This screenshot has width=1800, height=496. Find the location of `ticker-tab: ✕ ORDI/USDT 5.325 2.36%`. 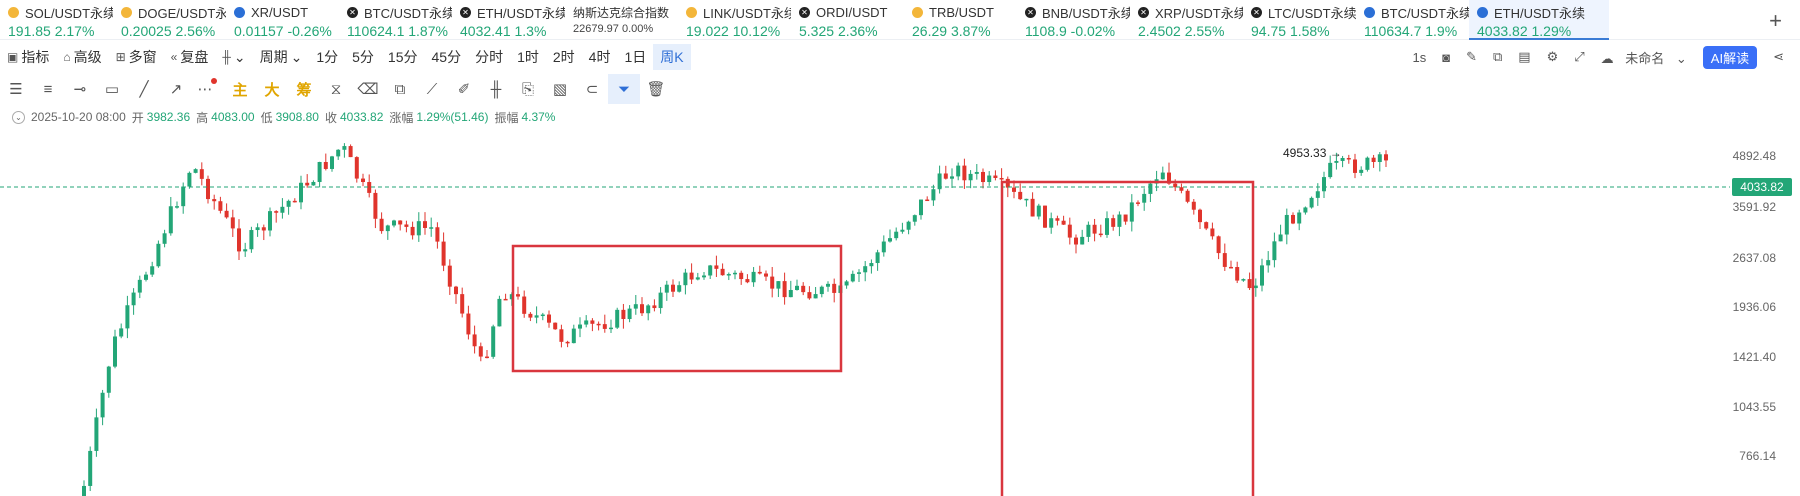

ticker-tab: ✕ ORDI/USDT 5.325 2.36% is located at coordinates (847, 20).